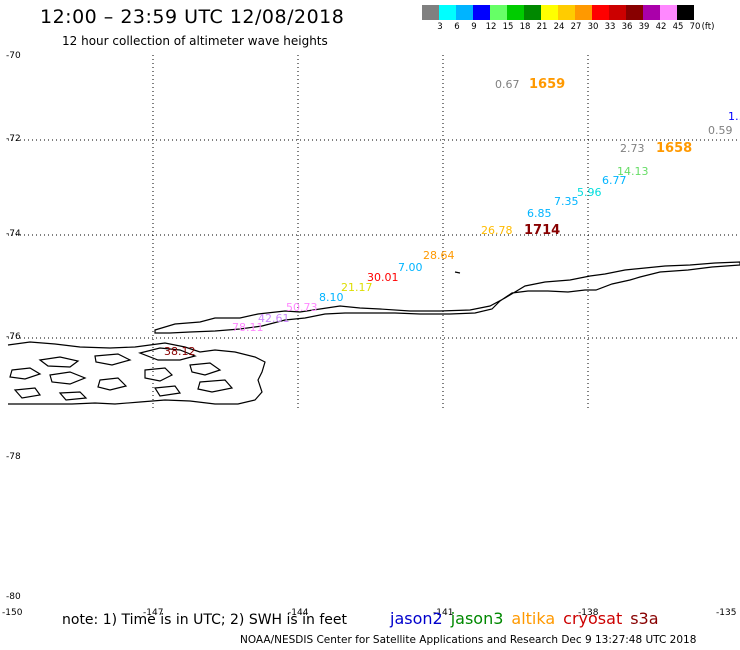  What do you see at coordinates (588, 613) in the screenshot?
I see `lon-label: -138` at bounding box center [588, 613].